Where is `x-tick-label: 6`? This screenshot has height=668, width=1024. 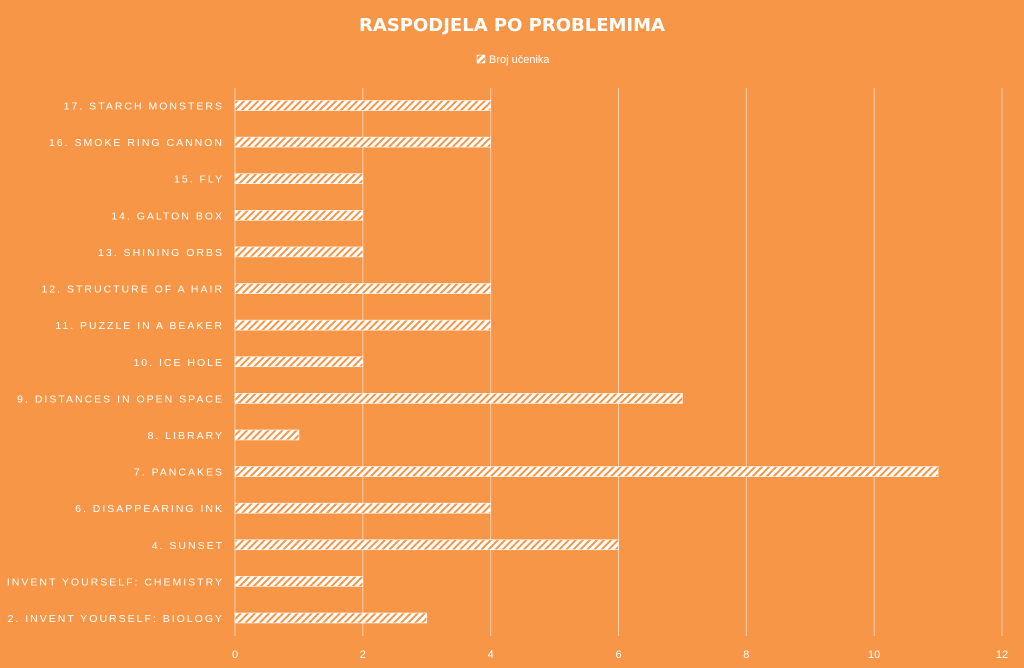 x-tick-label: 6 is located at coordinates (618, 655).